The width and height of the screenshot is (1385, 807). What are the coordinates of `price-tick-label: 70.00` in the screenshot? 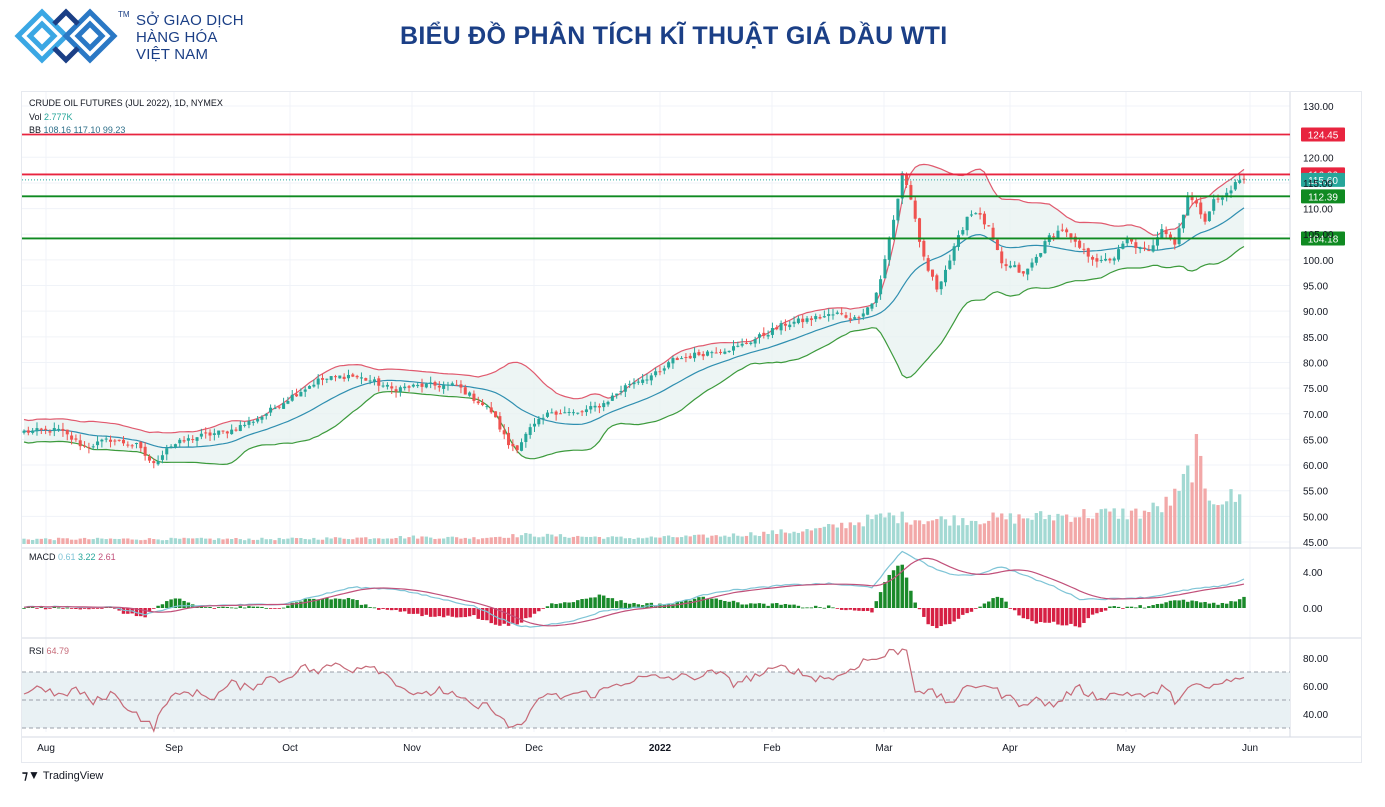 It's located at (1315, 415).